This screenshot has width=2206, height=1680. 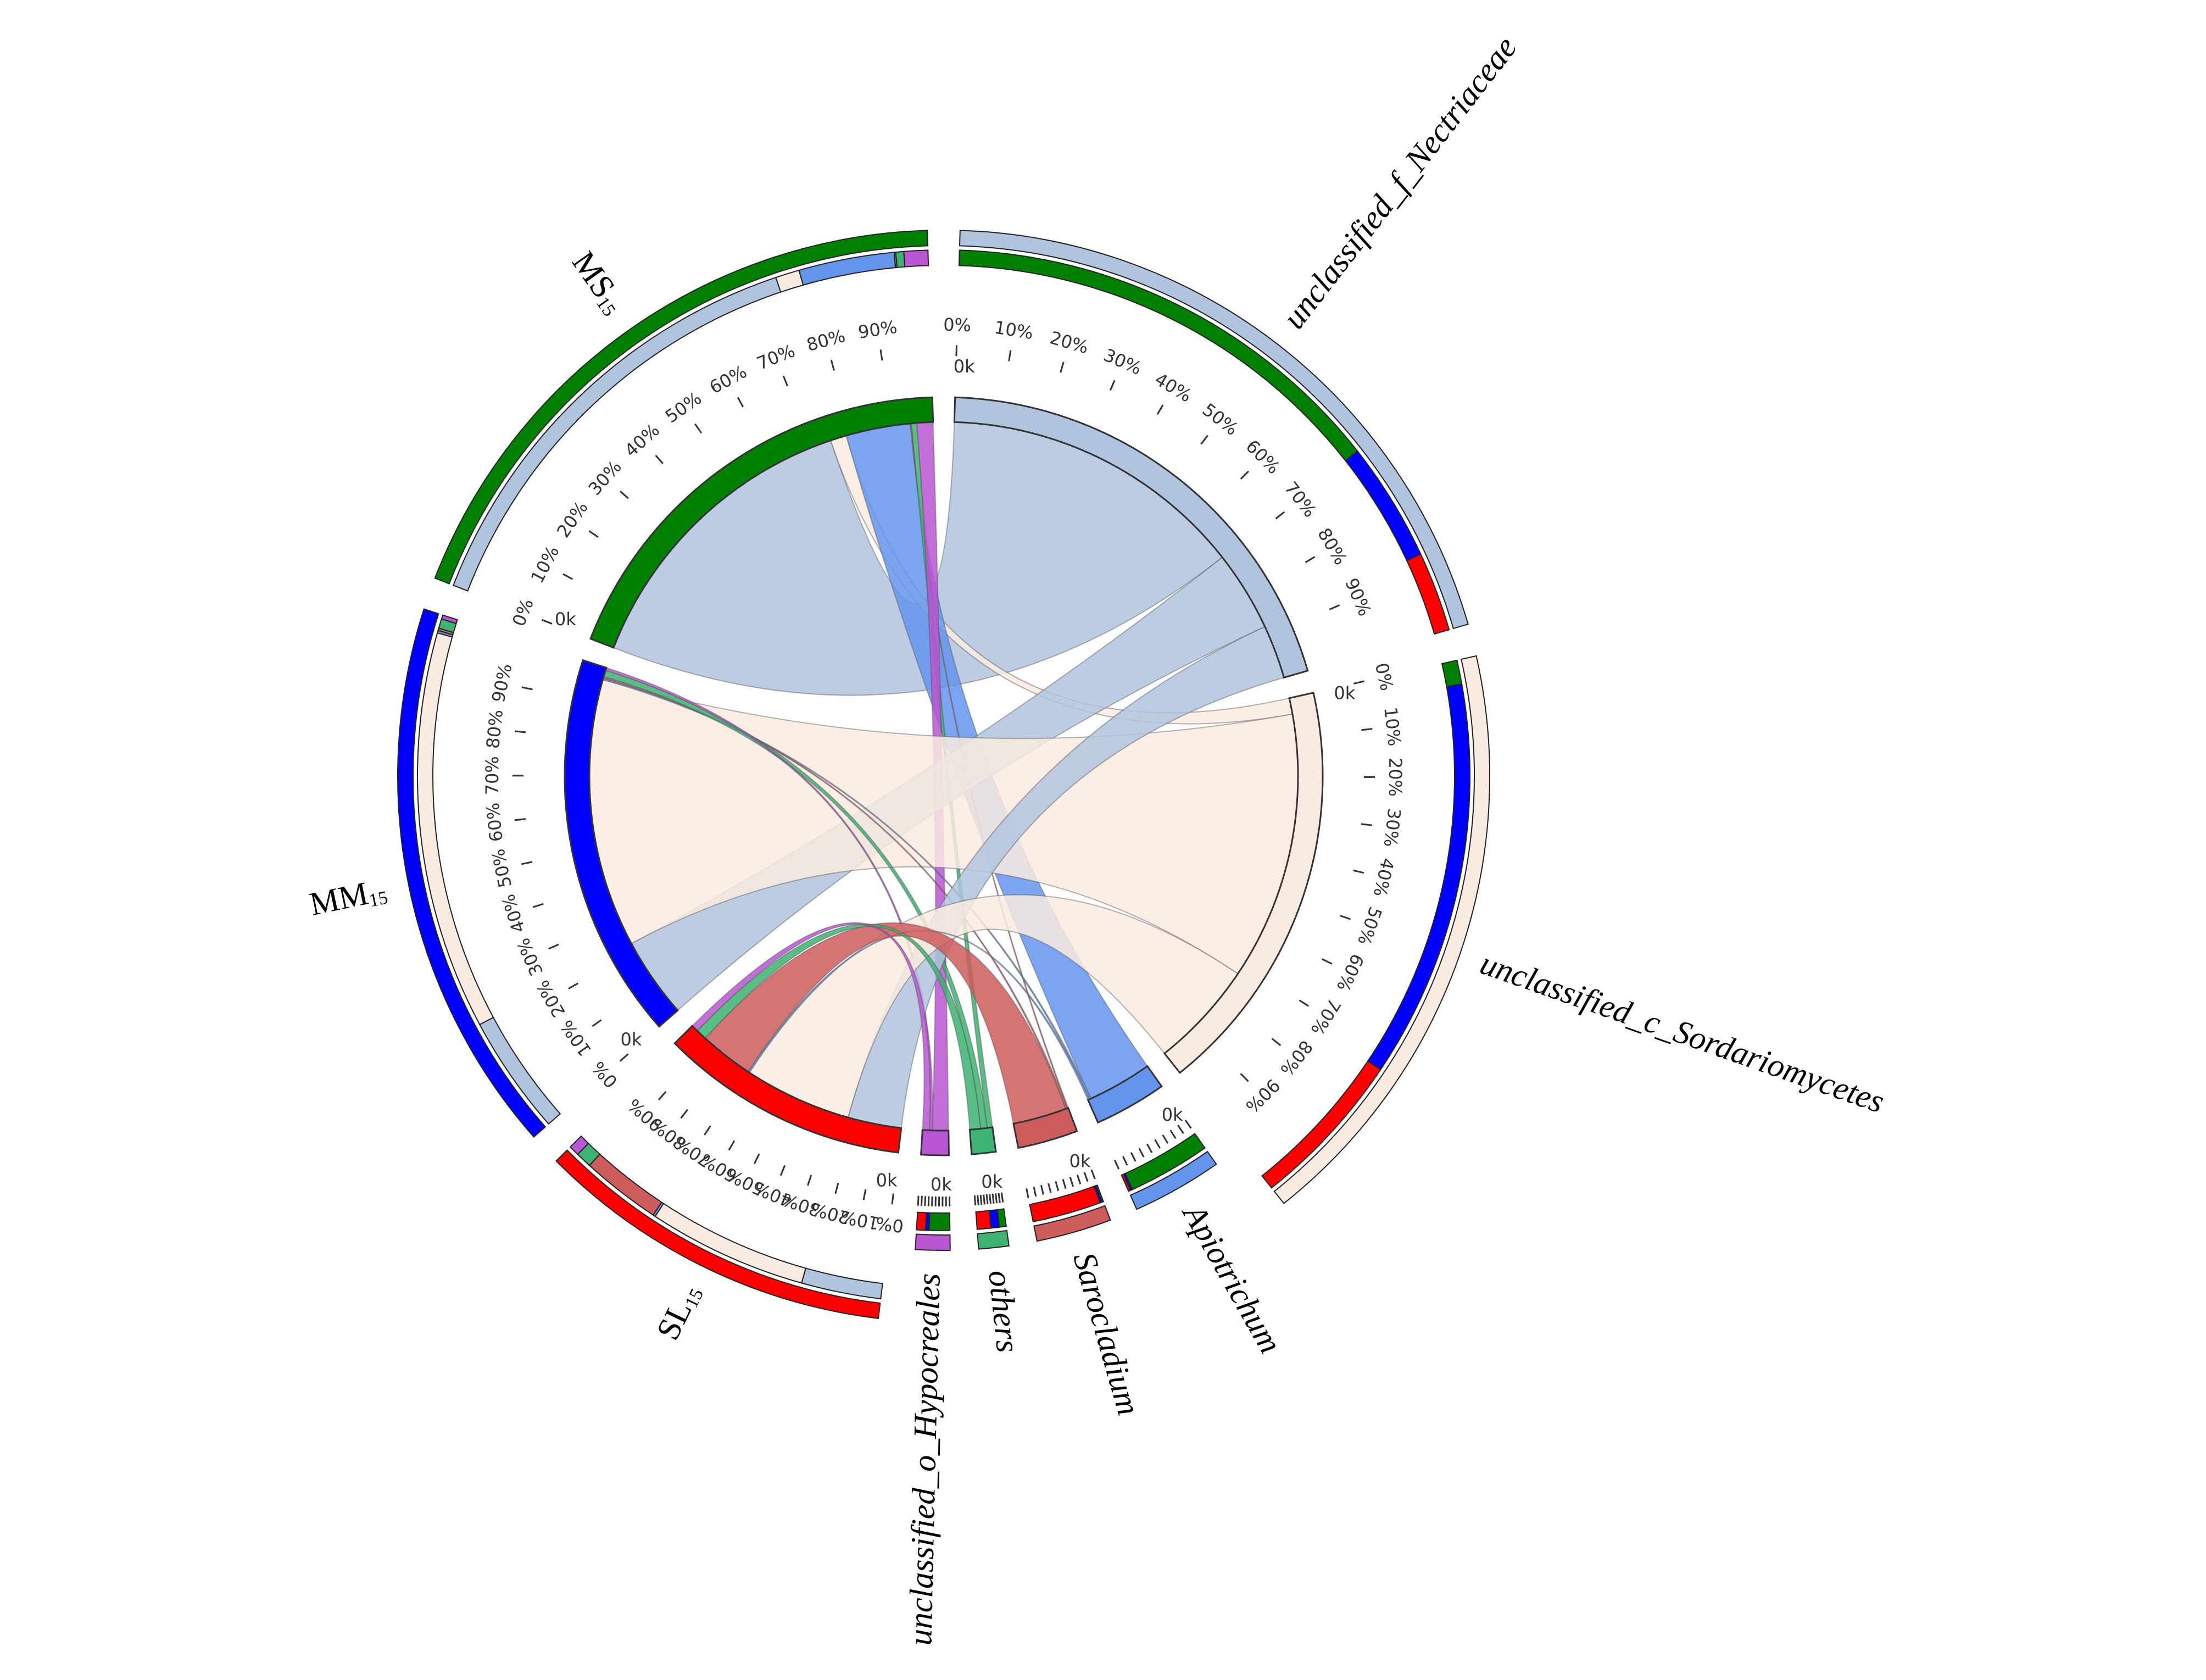 I want to click on label-sarocladium: Sarocladium, so click(x=1106, y=1333).